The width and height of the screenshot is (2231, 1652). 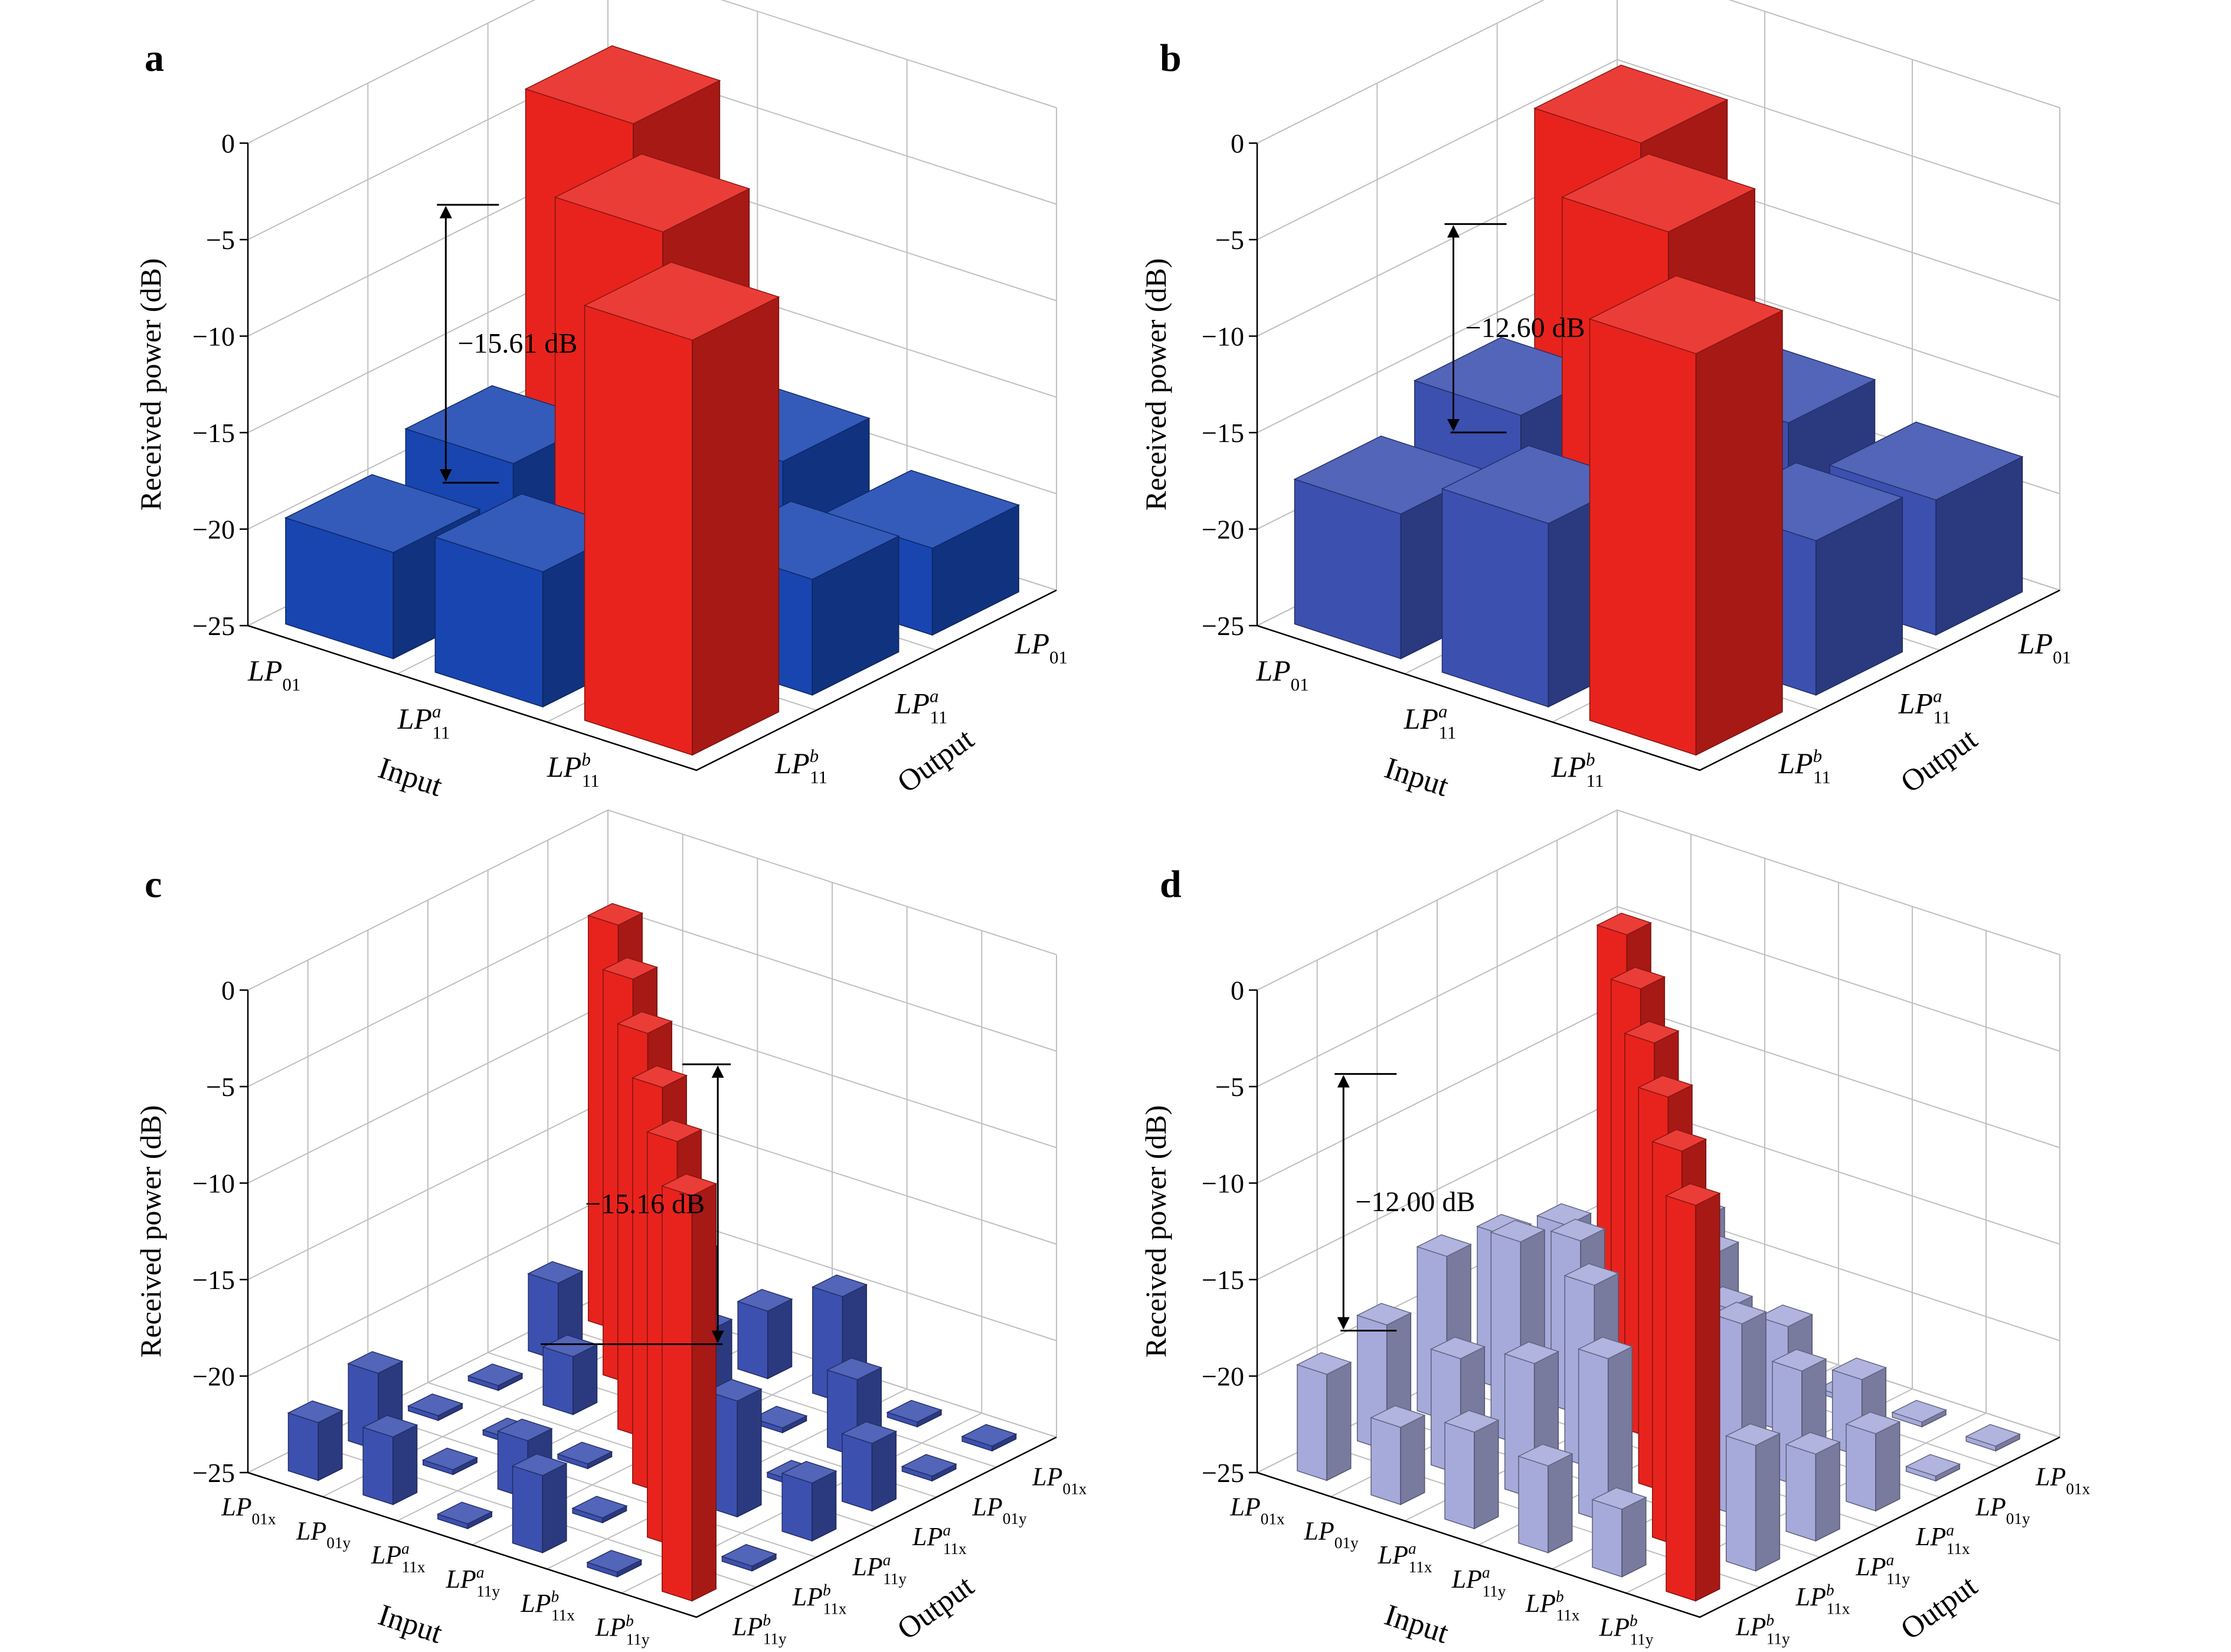 I want to click on input-mode-label: LP01x, so click(x=248, y=1510).